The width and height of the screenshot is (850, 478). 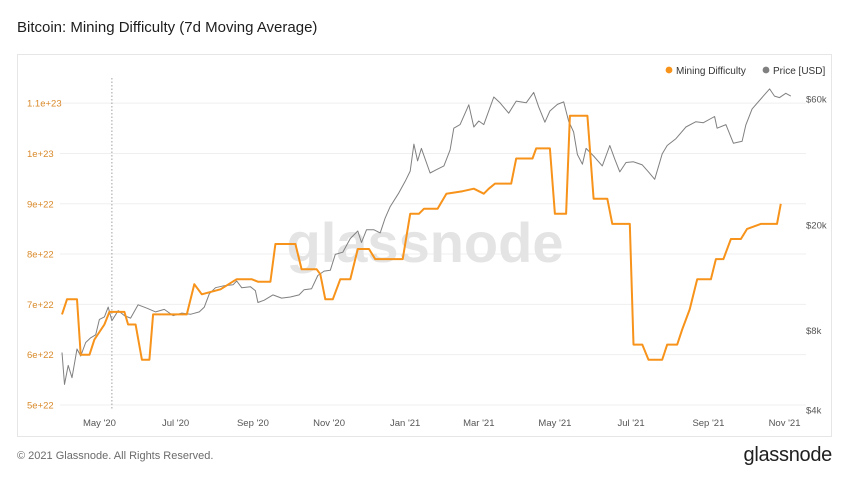 I want to click on y-left-tick-label: 8e+22, so click(x=40, y=255).